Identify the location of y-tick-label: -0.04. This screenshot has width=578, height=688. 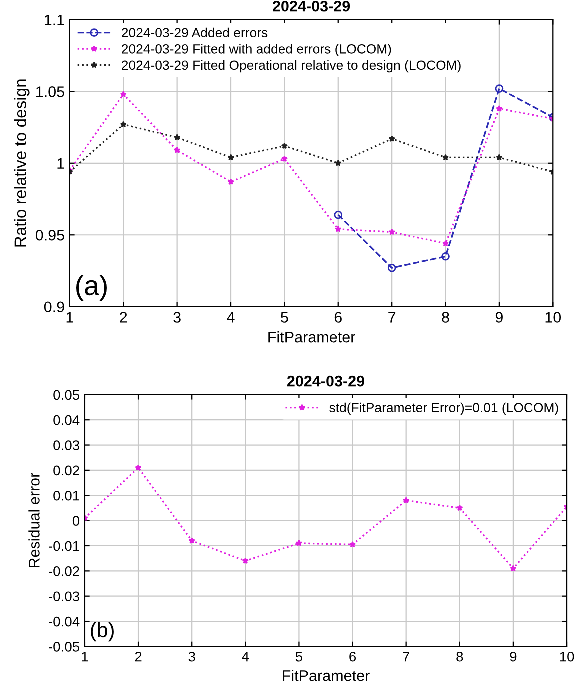
(64, 621).